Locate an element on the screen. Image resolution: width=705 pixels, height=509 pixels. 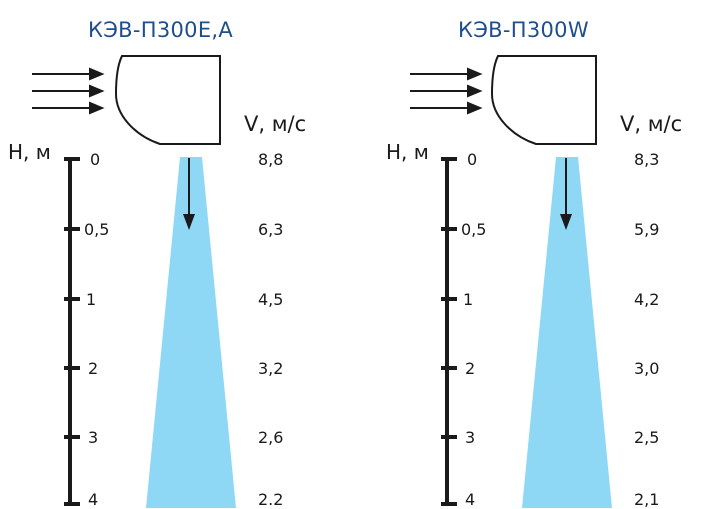
velocity-value: 3,0 is located at coordinates (647, 368).